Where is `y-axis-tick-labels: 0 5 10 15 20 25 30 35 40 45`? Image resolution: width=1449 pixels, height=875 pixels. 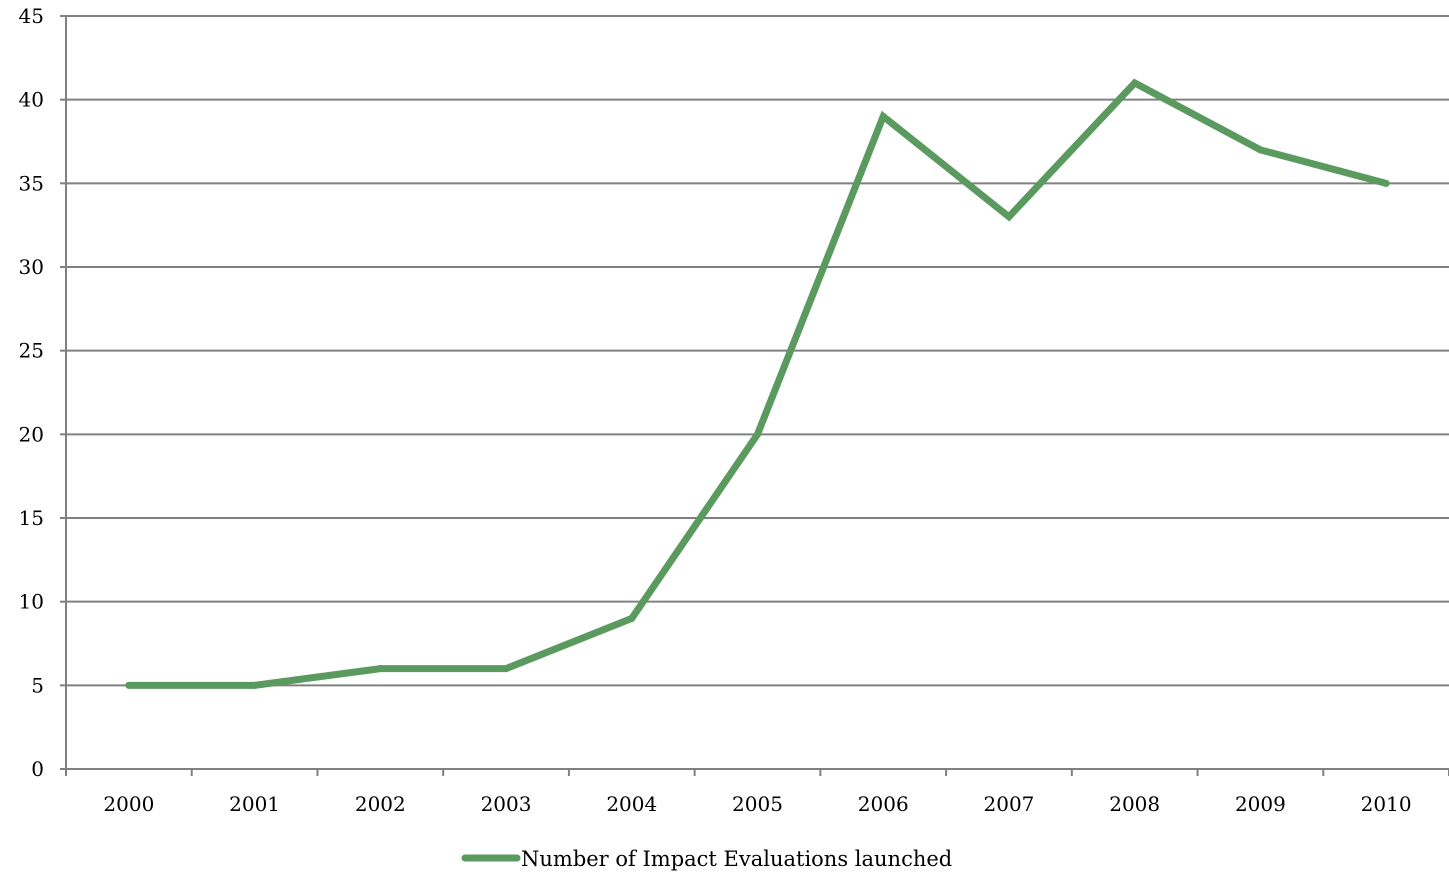 y-axis-tick-labels: 0 5 10 15 20 25 30 35 40 45 is located at coordinates (31, 392).